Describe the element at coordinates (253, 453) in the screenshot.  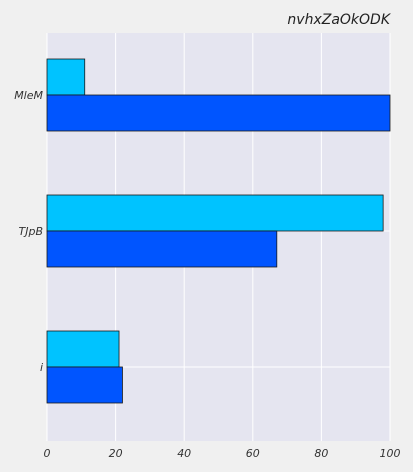
I see `x-tick-label: 60` at that location.